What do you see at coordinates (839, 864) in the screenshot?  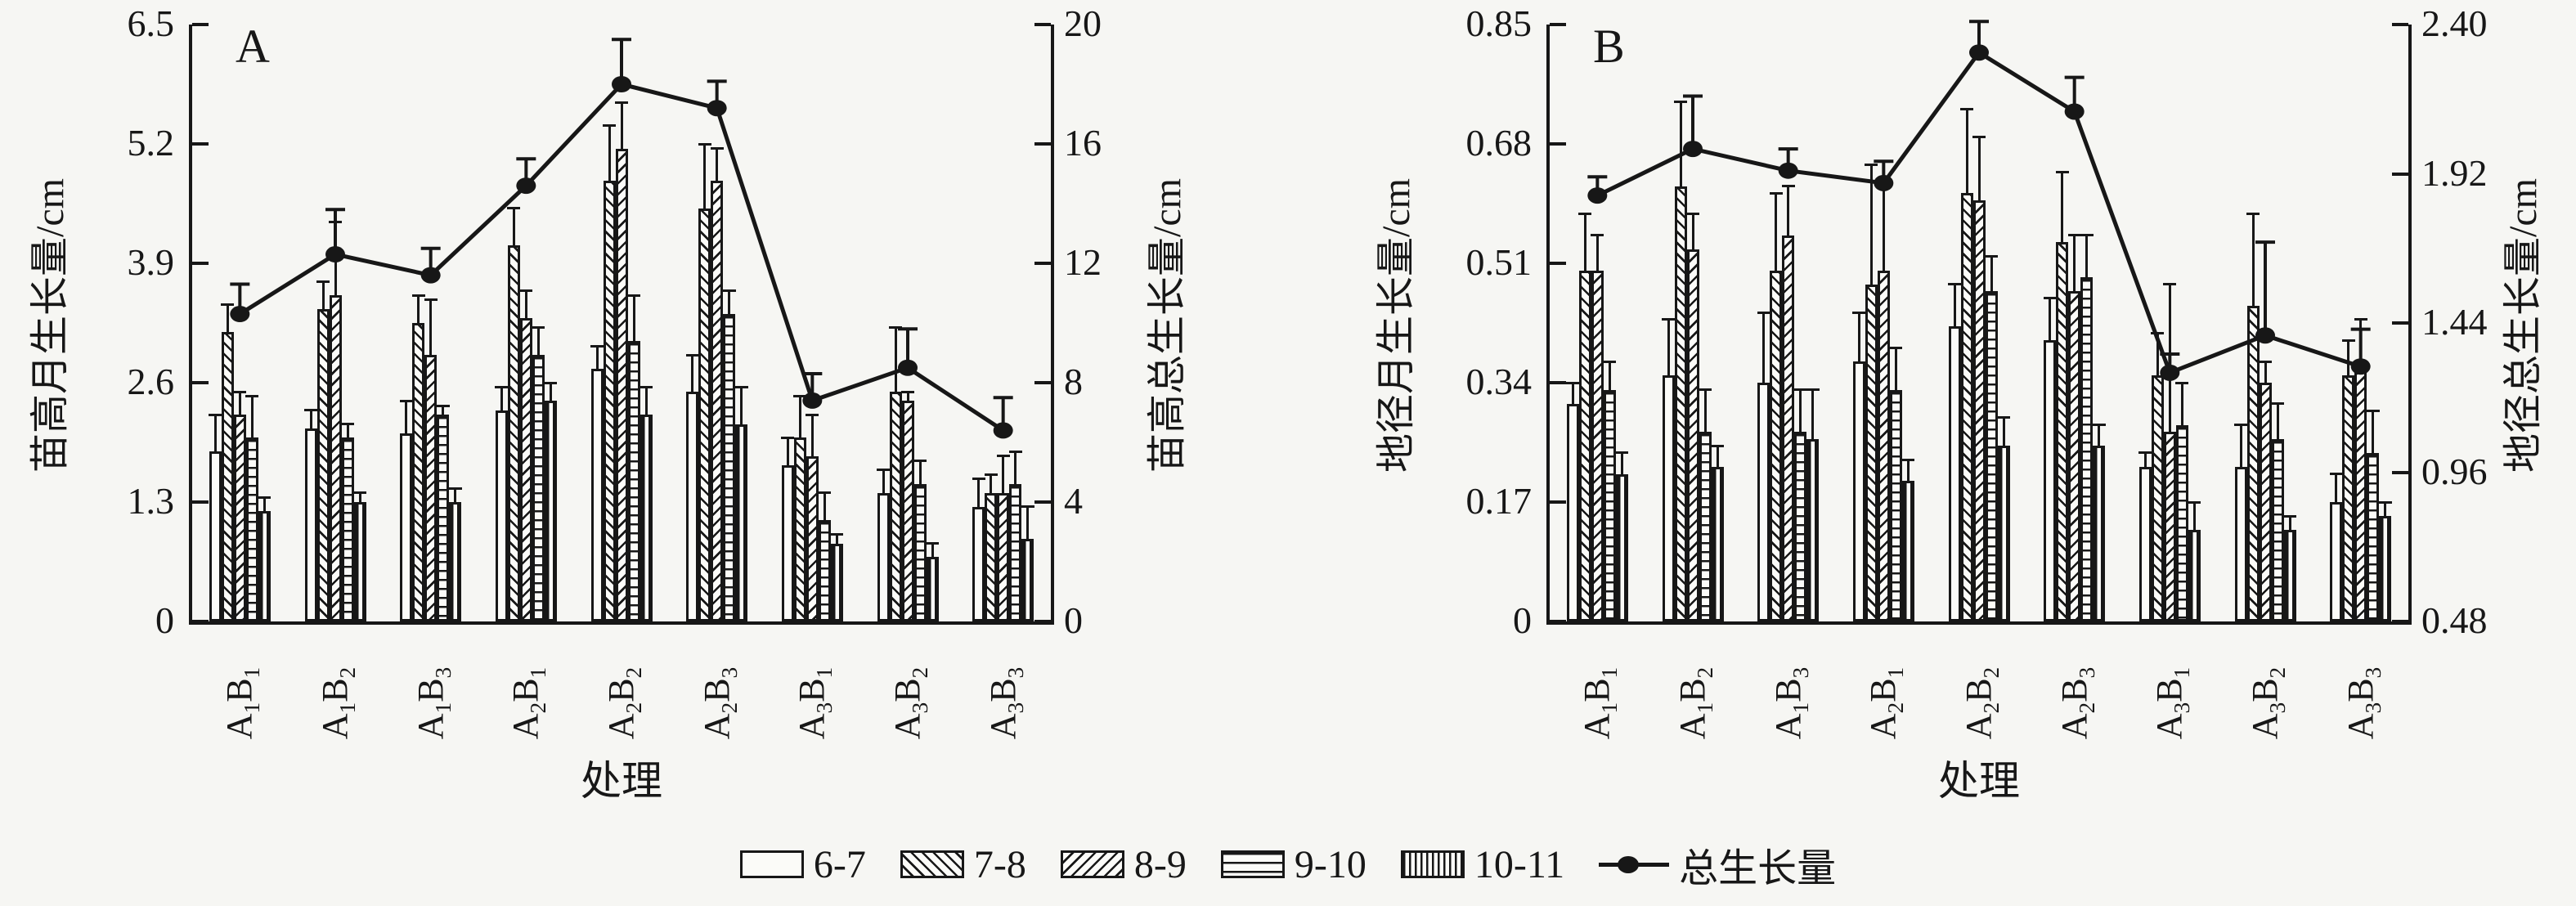 I see `legend-label: 6-7` at bounding box center [839, 864].